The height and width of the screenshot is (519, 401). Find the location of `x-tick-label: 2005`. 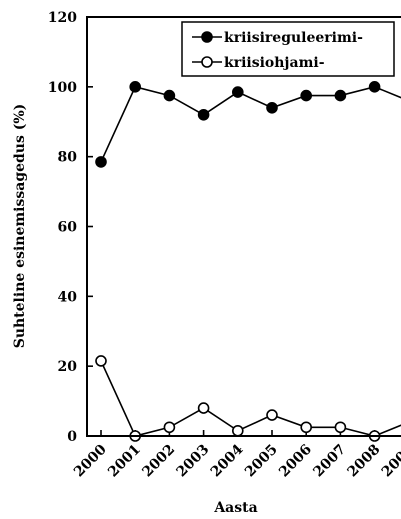

x-tick-label: 2005 is located at coordinates (261, 461).